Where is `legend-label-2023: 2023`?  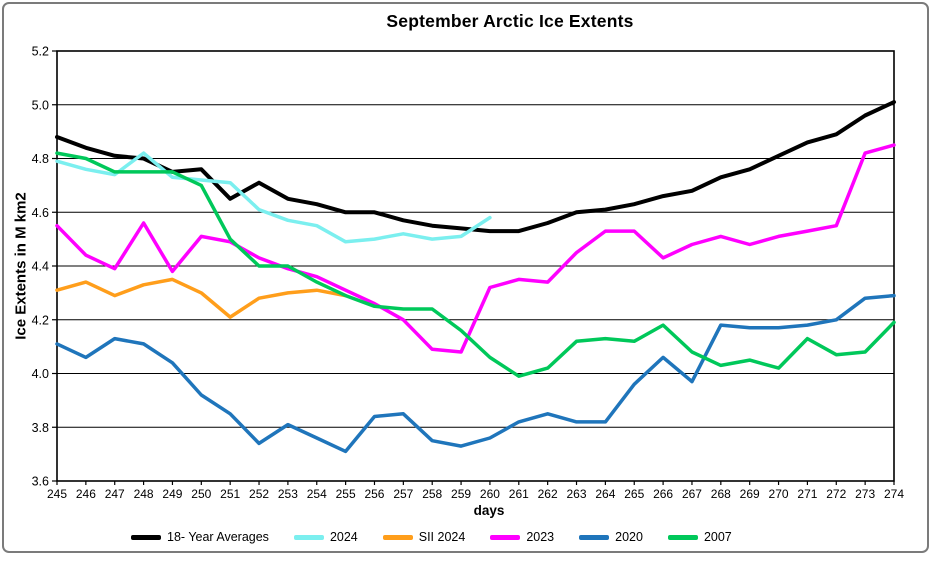 legend-label-2023: 2023 is located at coordinates (540, 537).